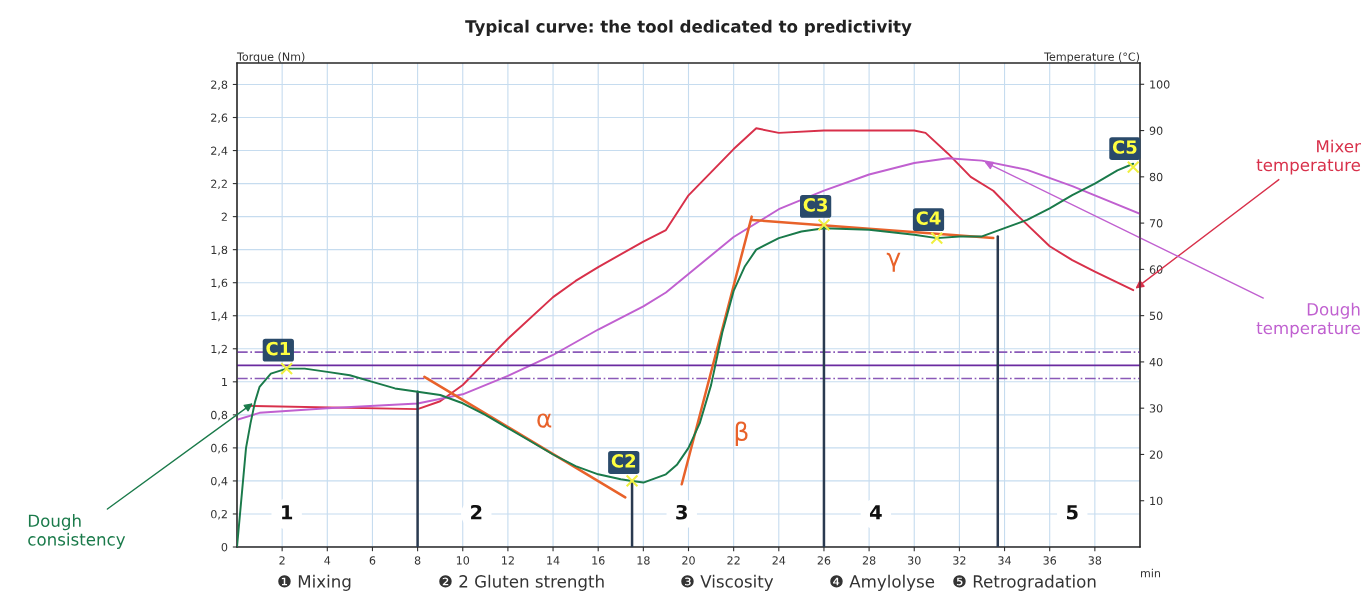  Describe the element at coordinates (219, 481) in the screenshot. I see `y-tick-label: 0,4` at that location.